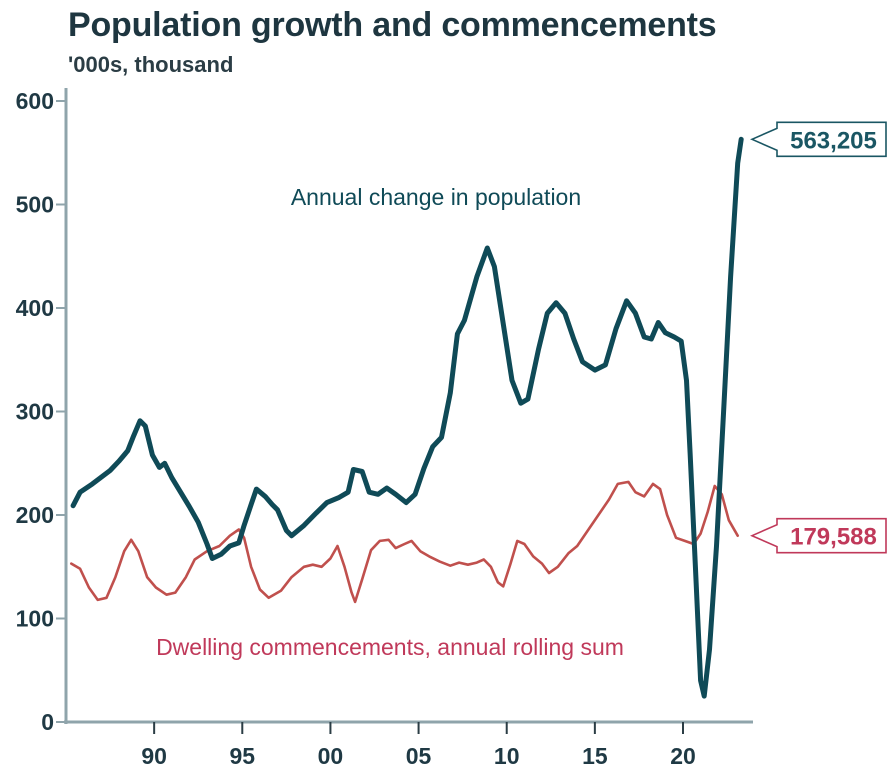 The width and height of the screenshot is (893, 778). Describe the element at coordinates (151, 64) in the screenshot. I see `chart-subtitle: '000s, thousand` at that location.